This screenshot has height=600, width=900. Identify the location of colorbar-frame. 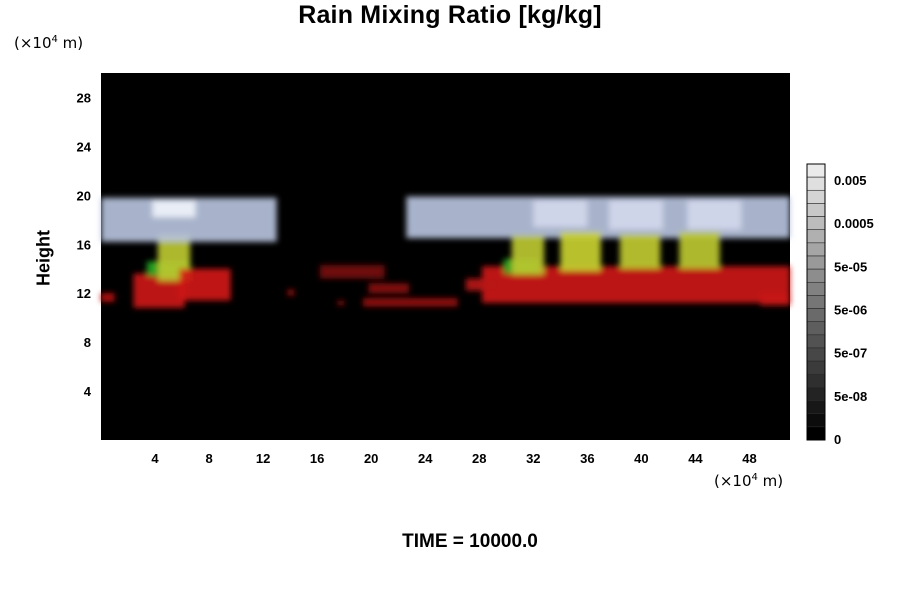
(816, 302).